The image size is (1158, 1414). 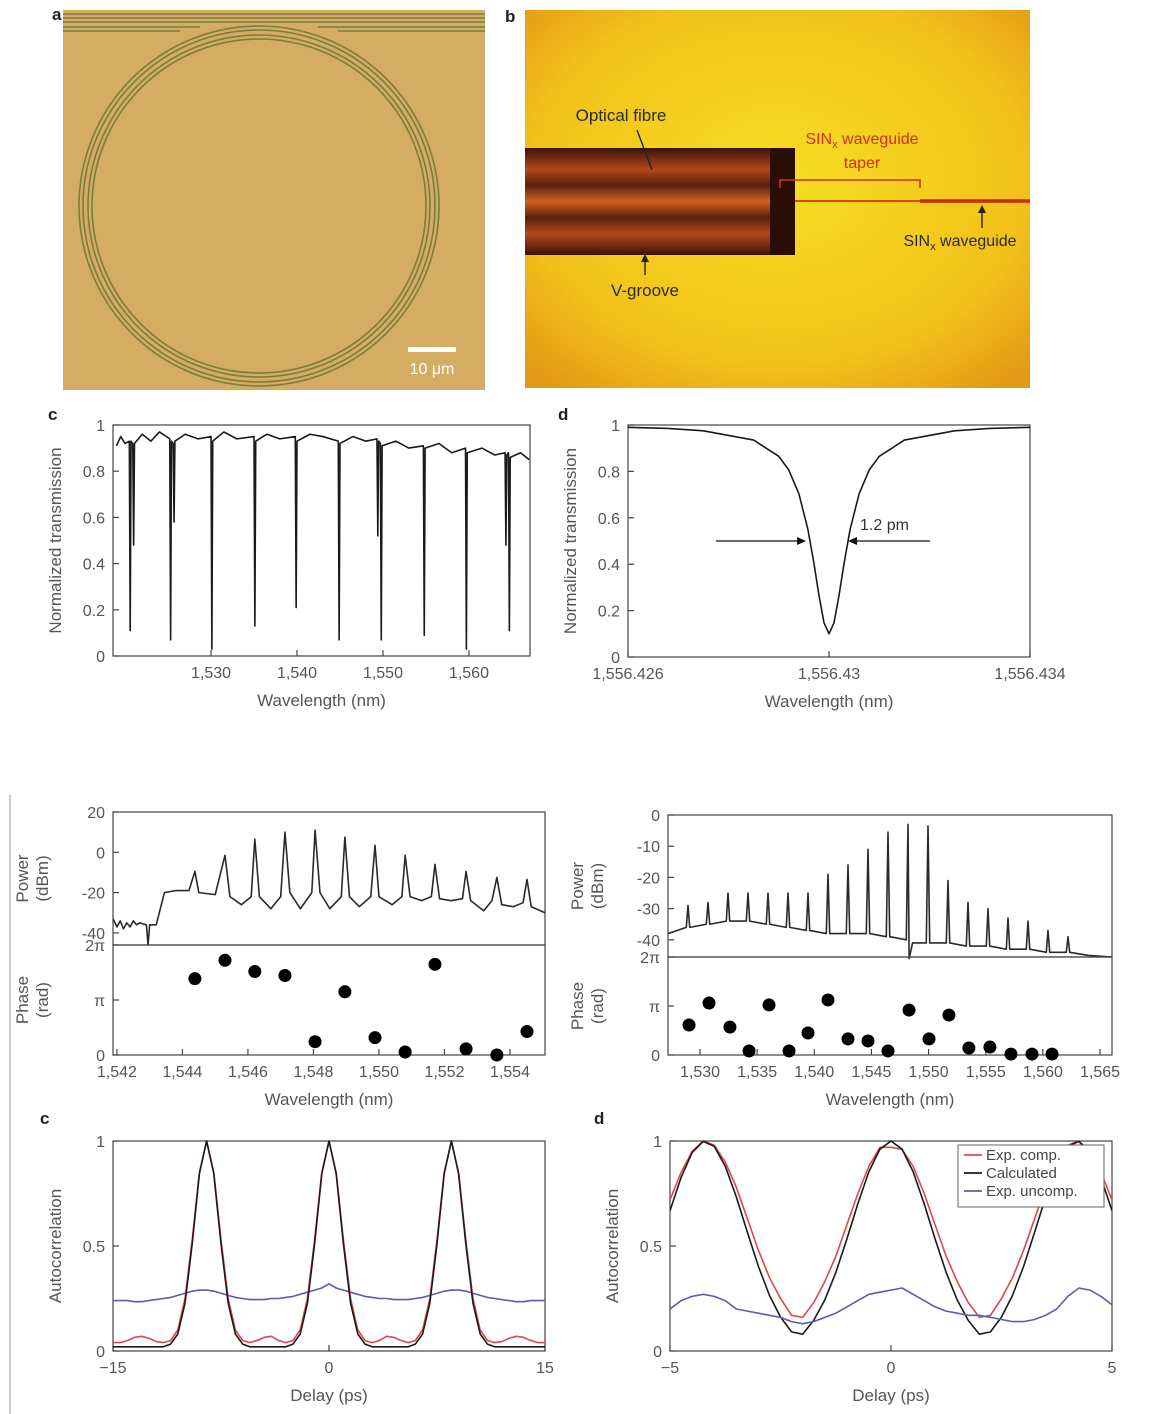 What do you see at coordinates (211, 673) in the screenshot?
I see `x-tick-label: 1,530` at bounding box center [211, 673].